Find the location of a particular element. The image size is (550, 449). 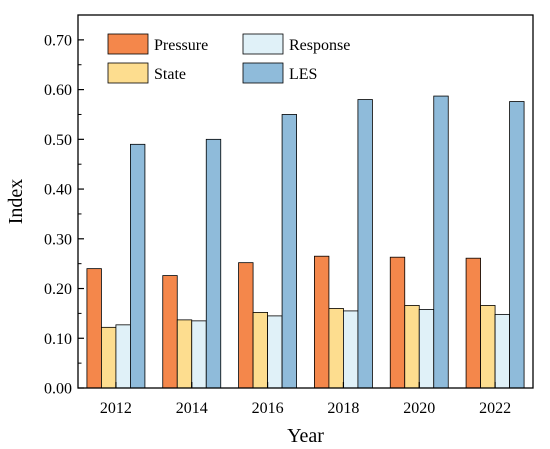

bar-les-2014 is located at coordinates (213, 263).